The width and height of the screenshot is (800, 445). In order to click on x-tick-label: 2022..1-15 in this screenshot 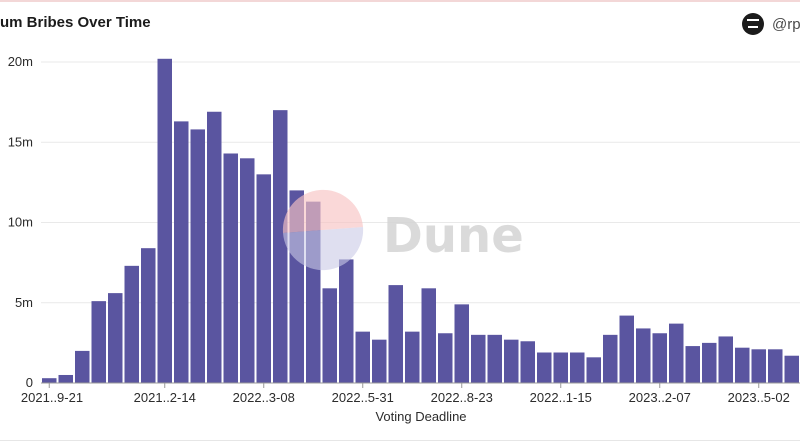, I will do `click(561, 397)`.